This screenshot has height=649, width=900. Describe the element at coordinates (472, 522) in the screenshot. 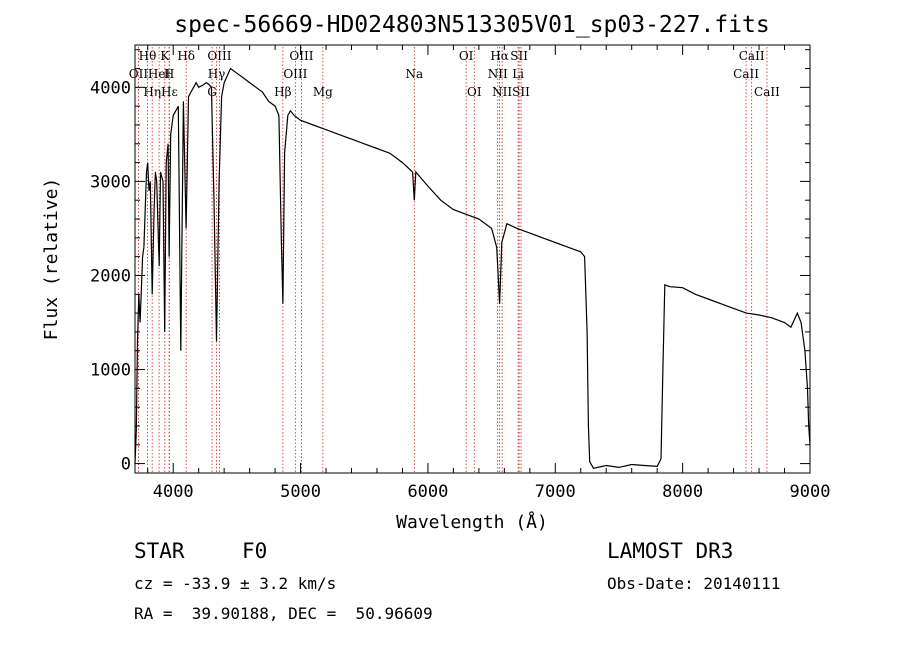

I see `x-axis-label: Wavelength (Å)` at that location.